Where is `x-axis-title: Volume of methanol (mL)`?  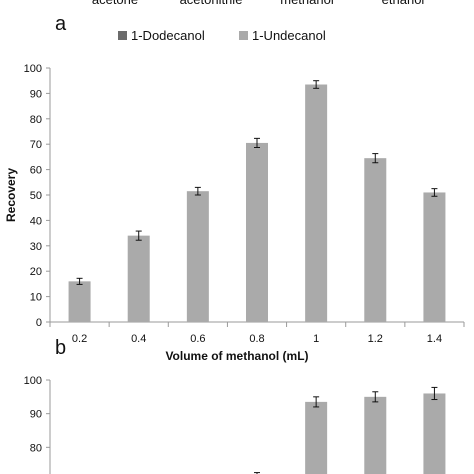
x-axis-title: Volume of methanol (mL) is located at coordinates (236, 356).